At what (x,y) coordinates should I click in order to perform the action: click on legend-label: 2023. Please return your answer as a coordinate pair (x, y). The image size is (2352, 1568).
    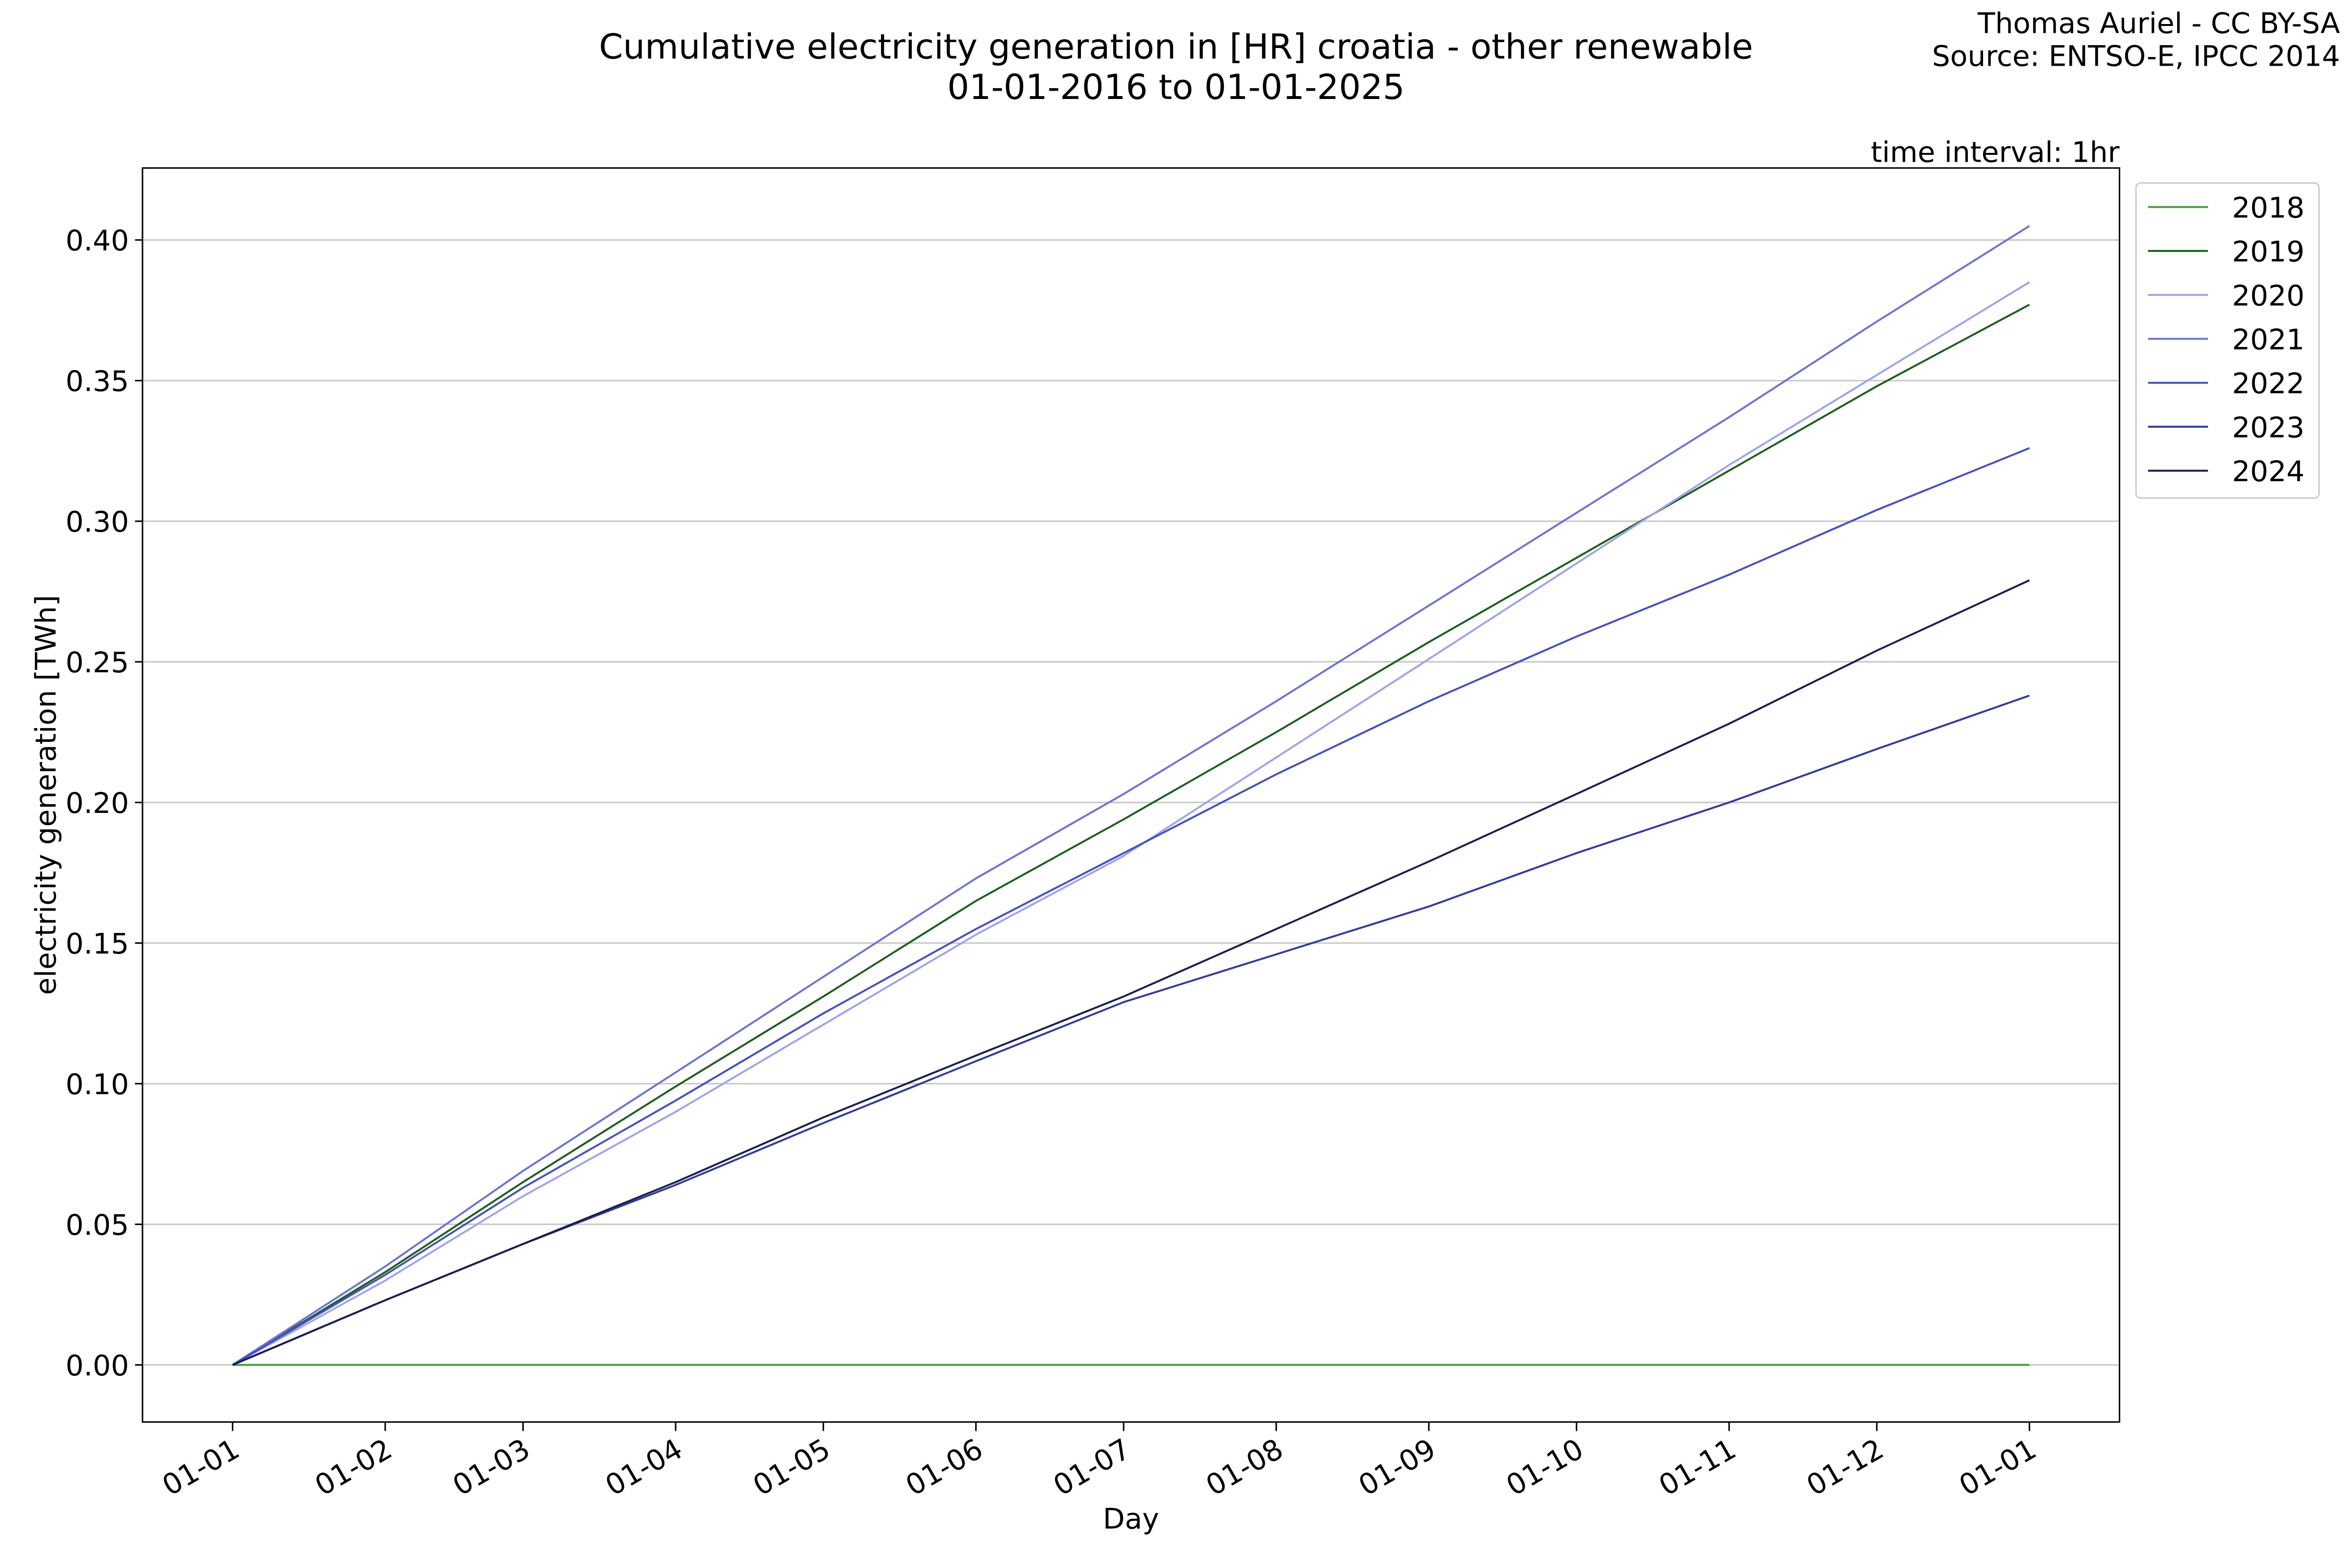
    Looking at the image, I should click on (2268, 427).